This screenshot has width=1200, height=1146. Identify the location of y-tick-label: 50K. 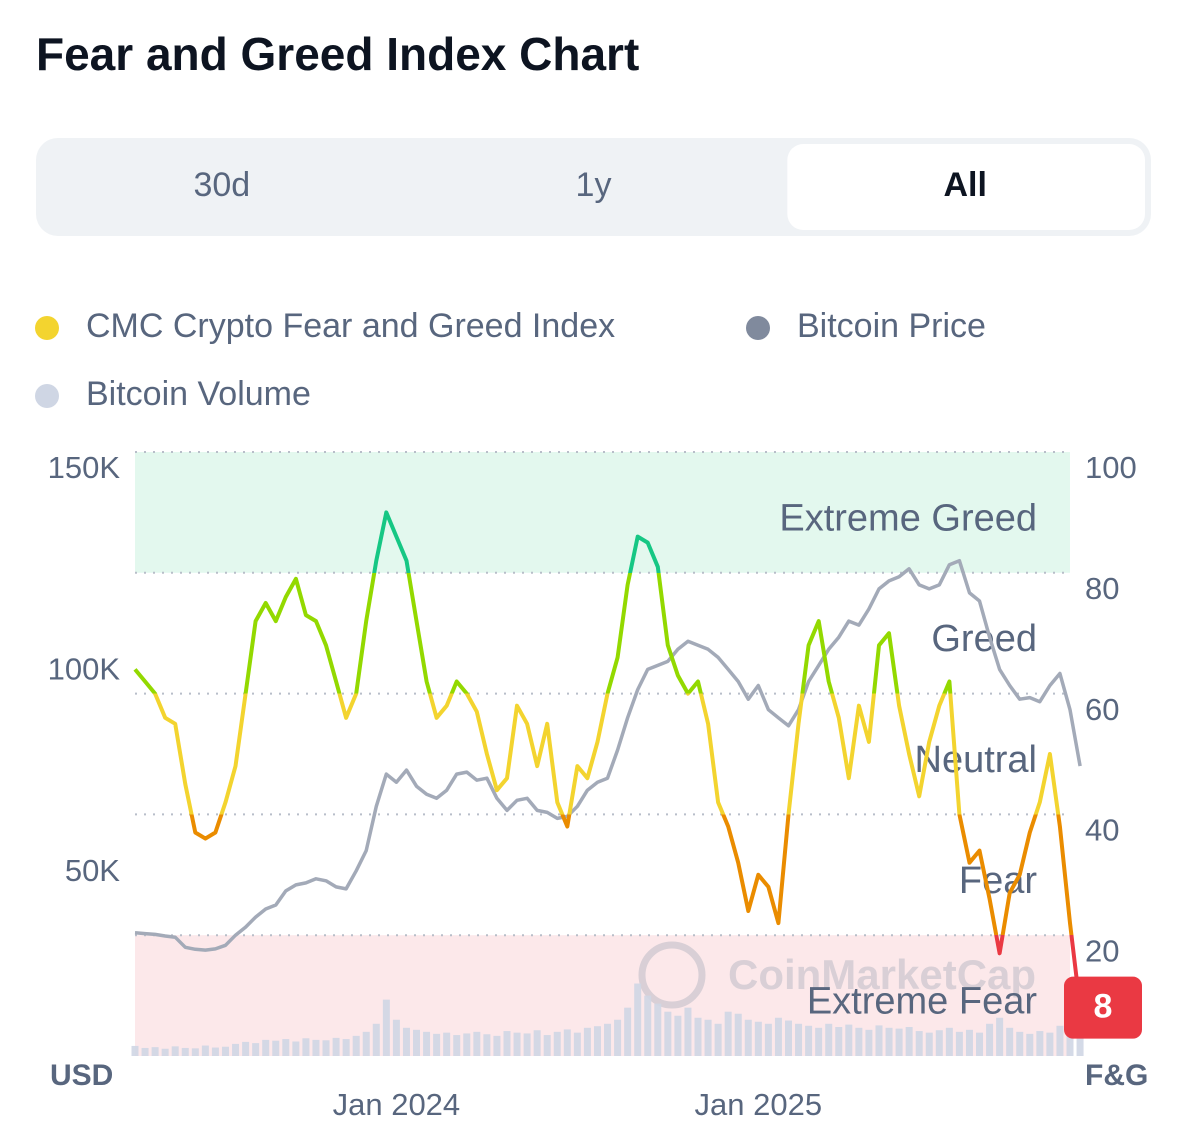
(92, 870).